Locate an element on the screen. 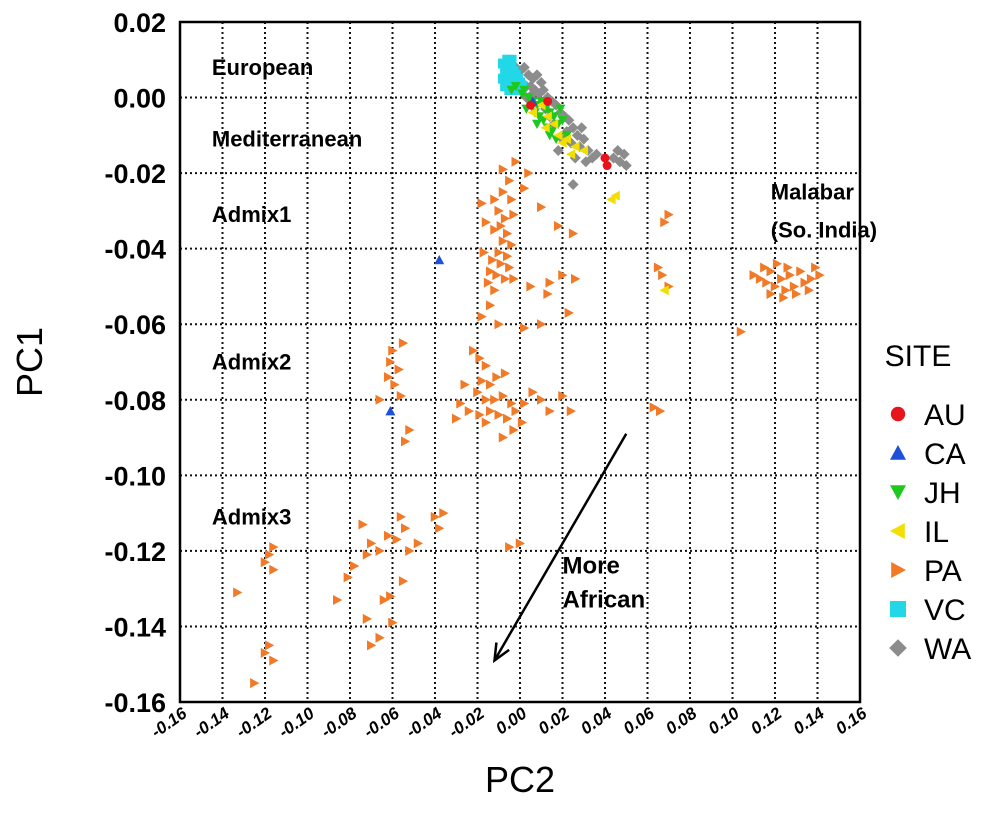  x-tick-label: 0.00 is located at coordinates (511, 720).